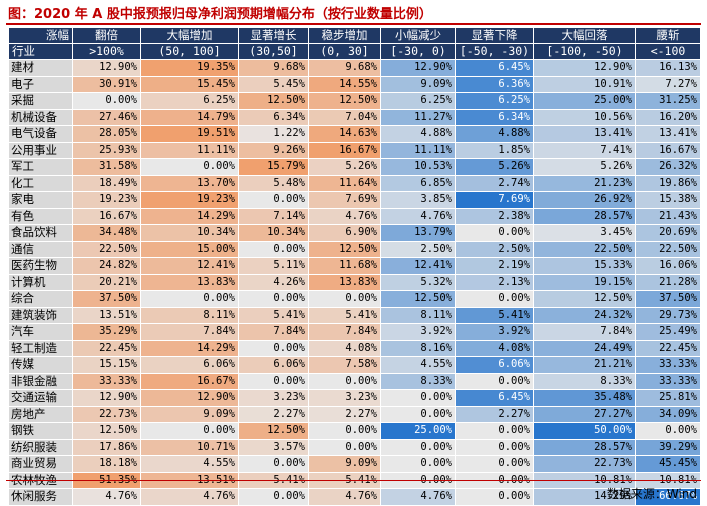  Describe the element at coordinates (189, 51) in the screenshot. I see `header-cell: (50, 100]` at that location.